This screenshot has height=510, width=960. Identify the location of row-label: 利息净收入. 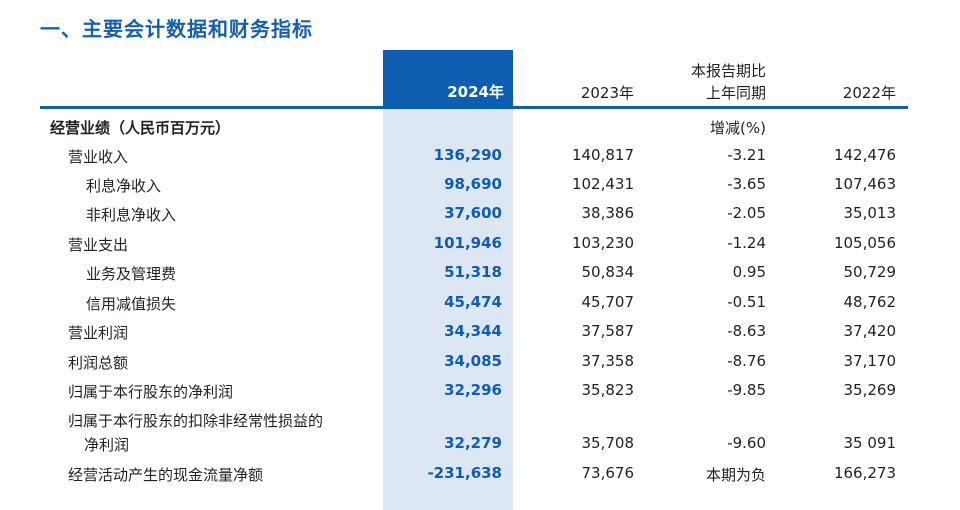
(124, 186).